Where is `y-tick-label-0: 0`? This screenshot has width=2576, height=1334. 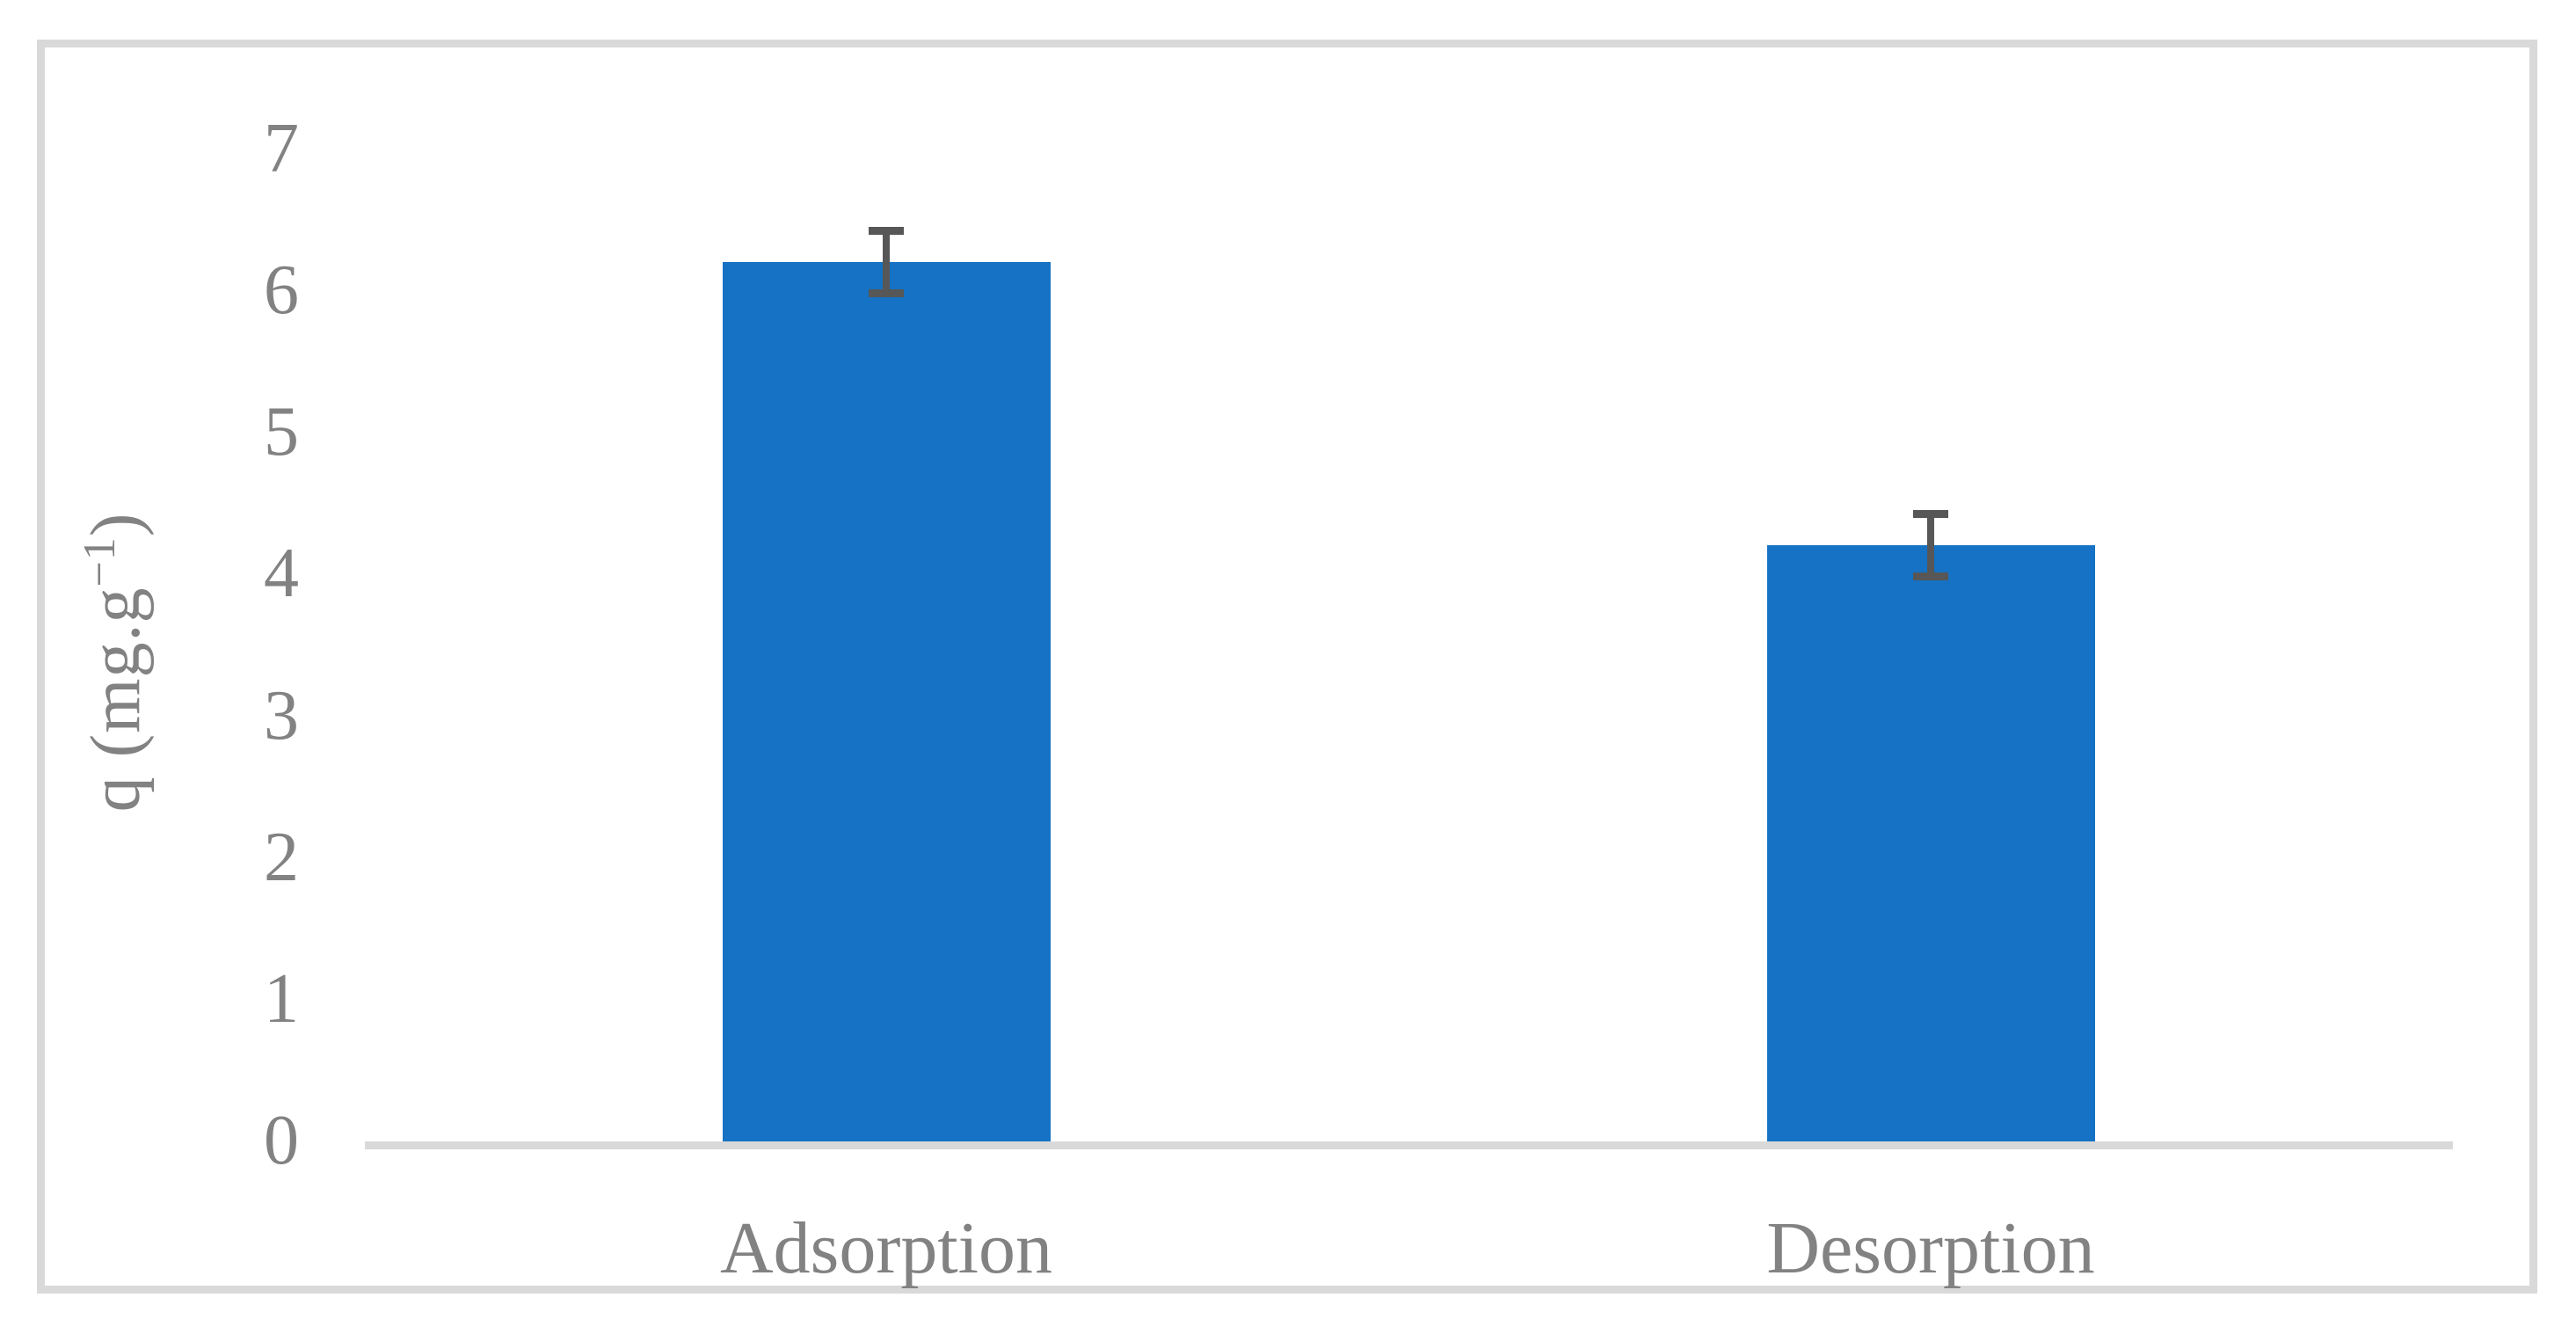 y-tick-label-0: 0 is located at coordinates (281, 1140).